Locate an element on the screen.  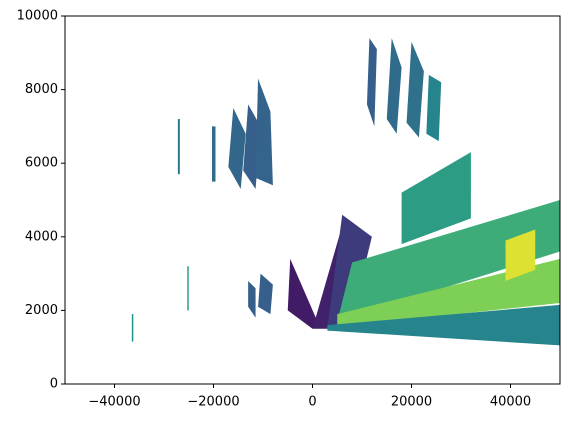
y-tick-label: 4000 is located at coordinates (41, 236).